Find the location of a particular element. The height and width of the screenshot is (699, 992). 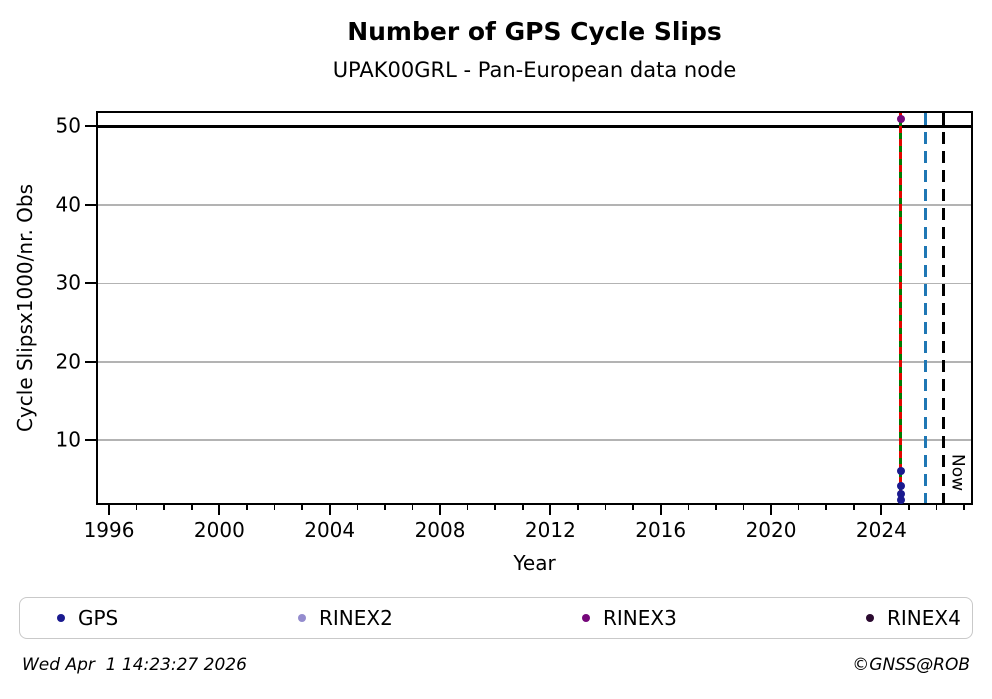

now-label: Now is located at coordinates (957, 472).